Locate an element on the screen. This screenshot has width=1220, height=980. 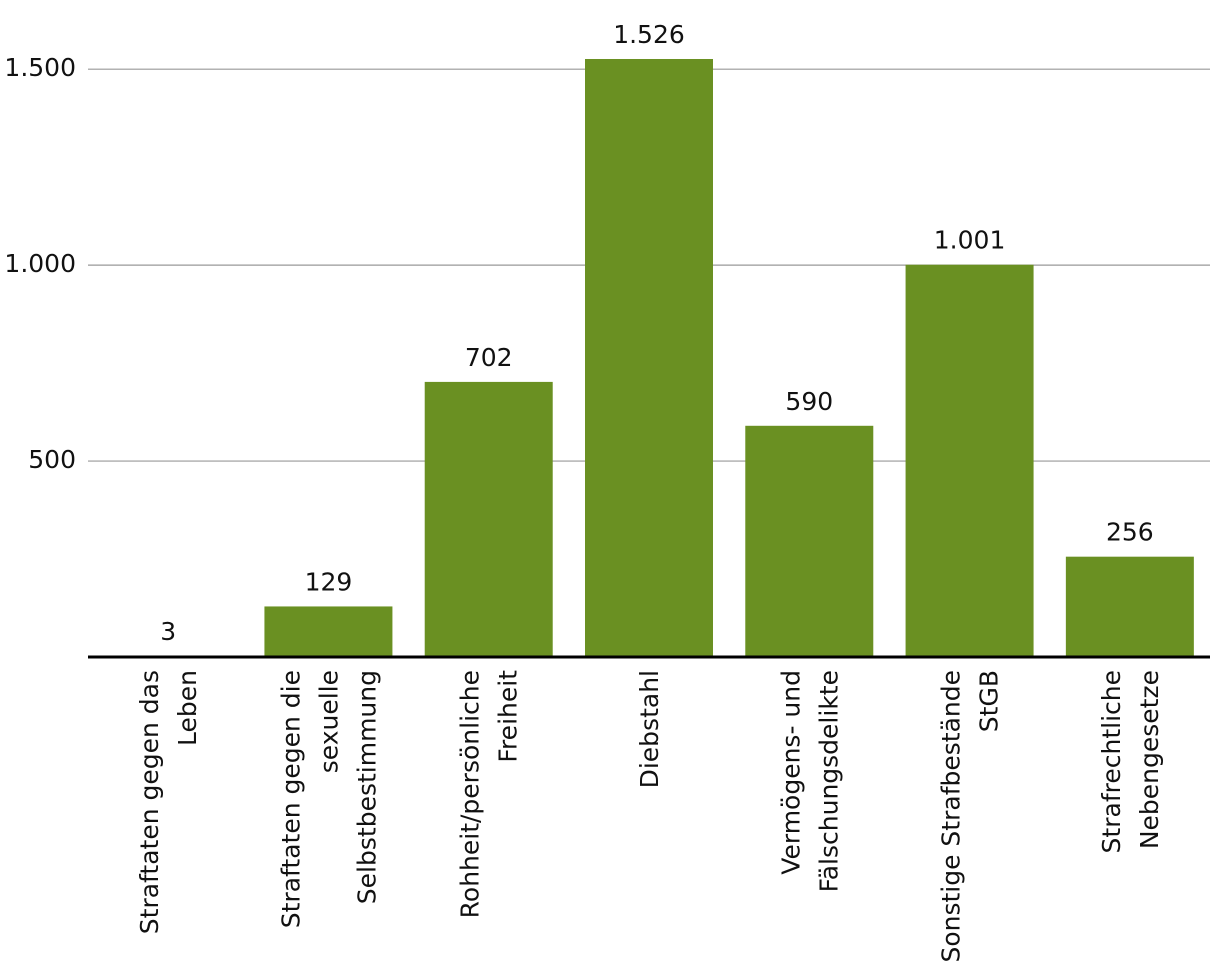
x-tick-label: Nebengesetze is located at coordinates (1149, 759).